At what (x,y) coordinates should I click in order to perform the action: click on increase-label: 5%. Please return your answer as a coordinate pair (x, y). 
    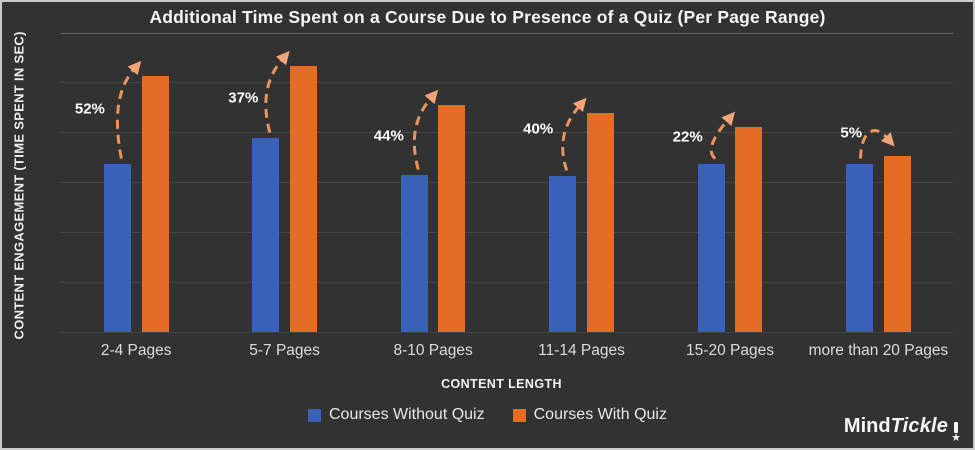
    Looking at the image, I should click on (851, 133).